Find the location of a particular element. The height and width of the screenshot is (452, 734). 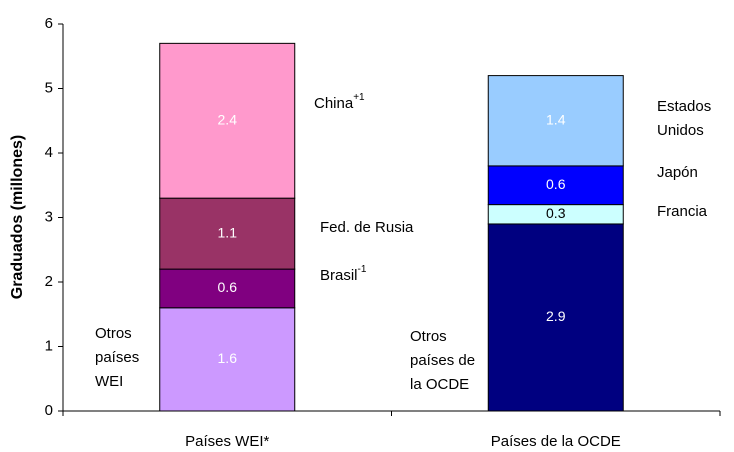

segment-name-text: WEI is located at coordinates (109, 381).